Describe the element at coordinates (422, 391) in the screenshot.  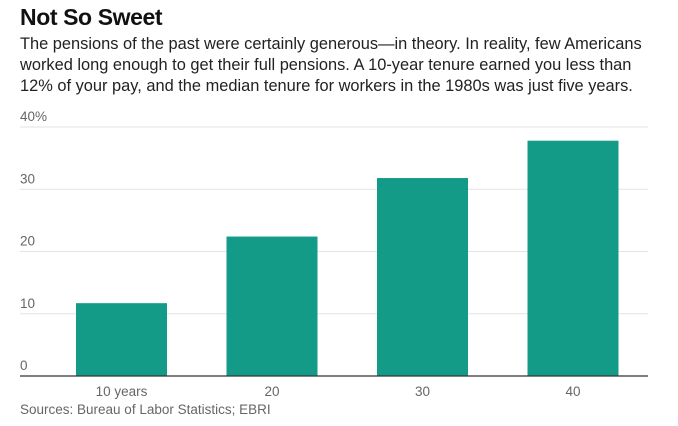
I see `x-tick-label: 30` at that location.